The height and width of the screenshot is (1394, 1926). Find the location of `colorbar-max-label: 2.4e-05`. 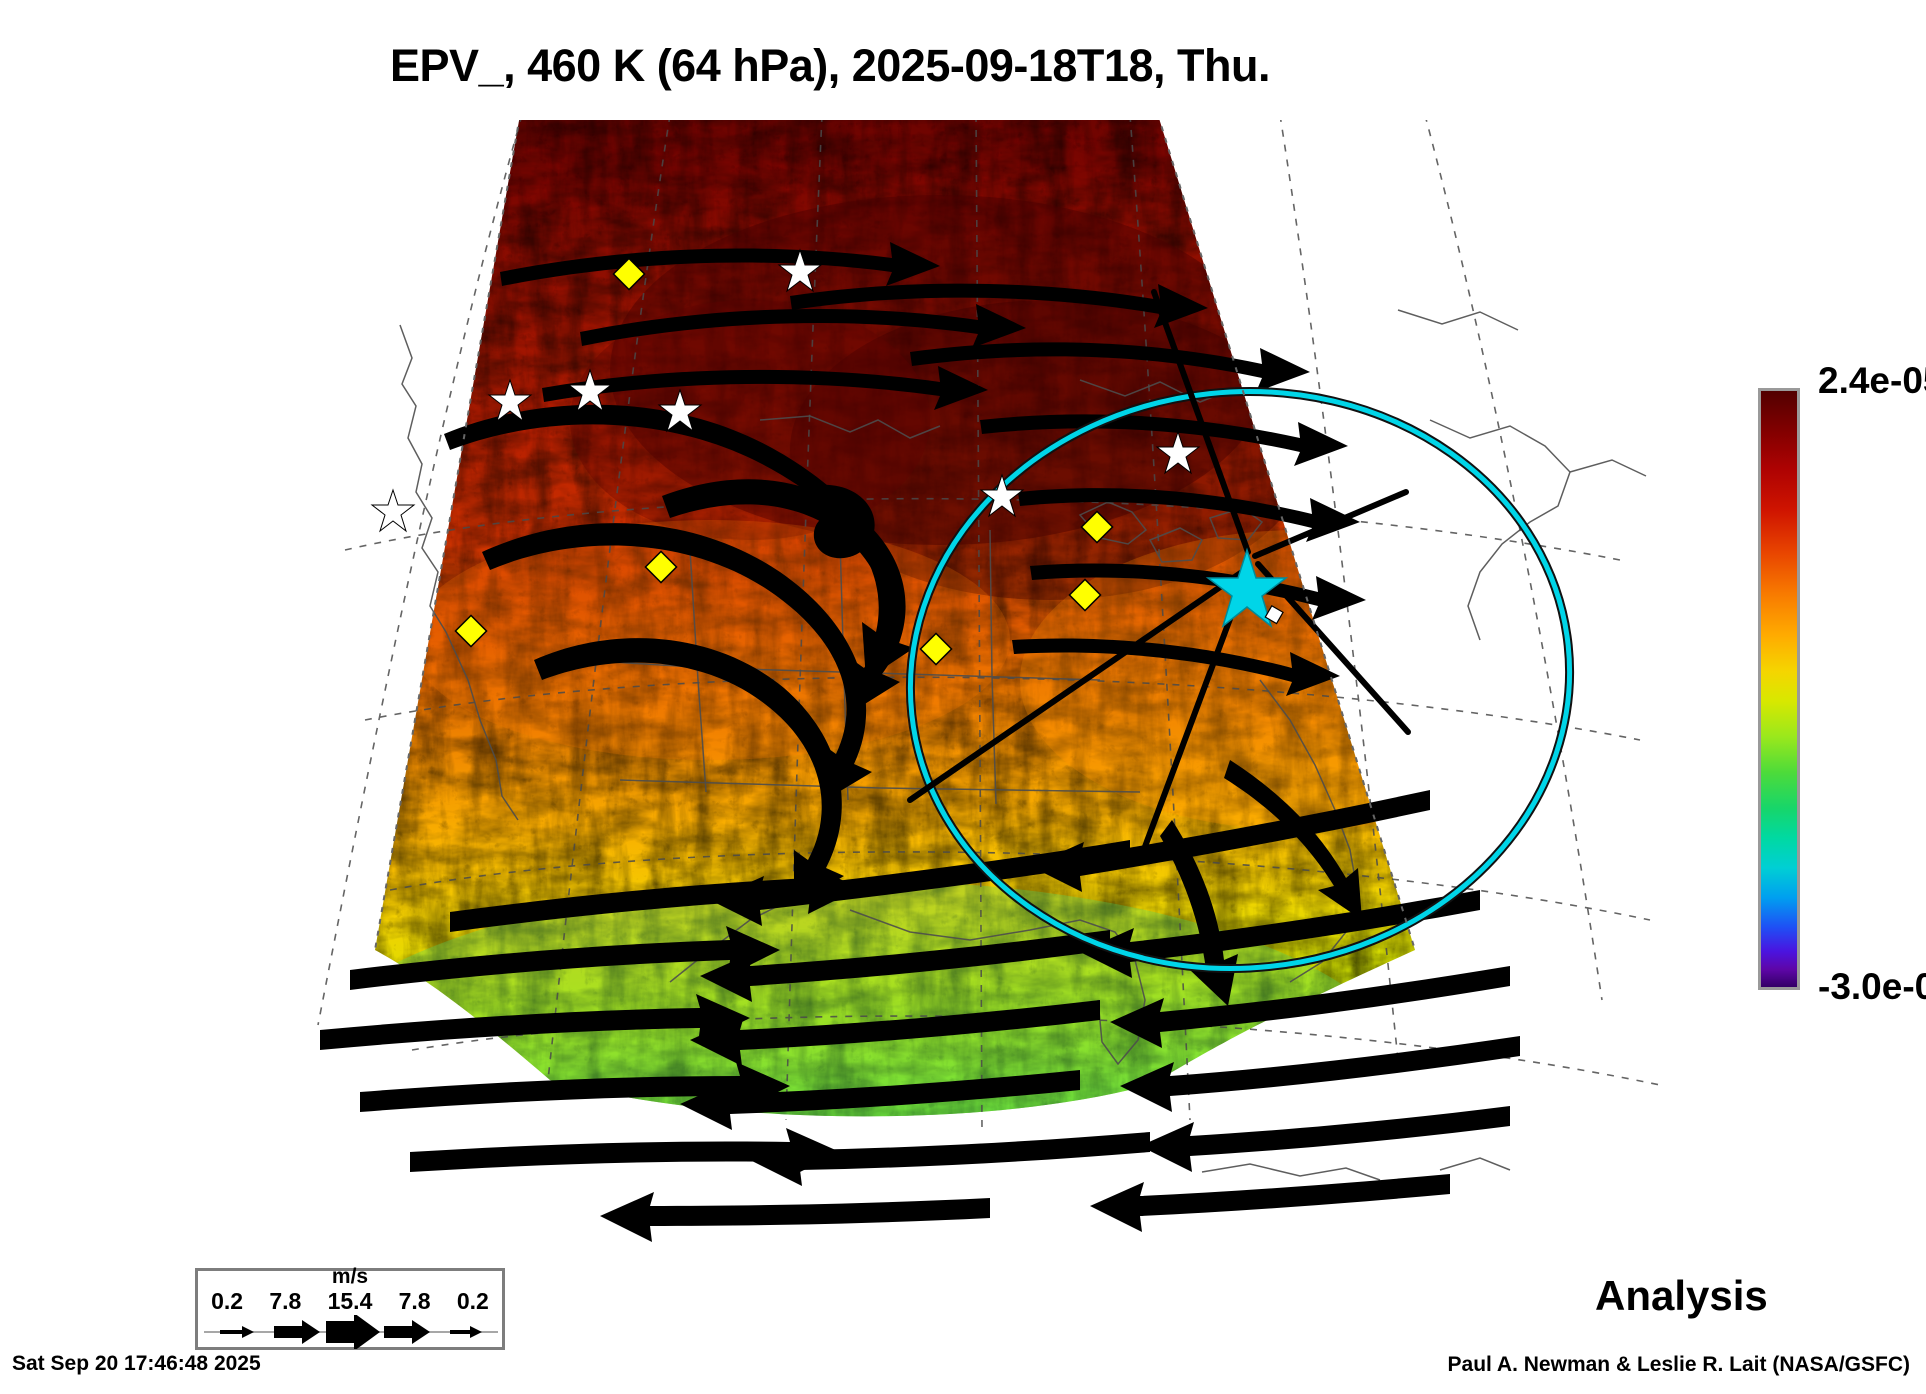

colorbar-max-label: 2.4e-05 is located at coordinates (1872, 380).